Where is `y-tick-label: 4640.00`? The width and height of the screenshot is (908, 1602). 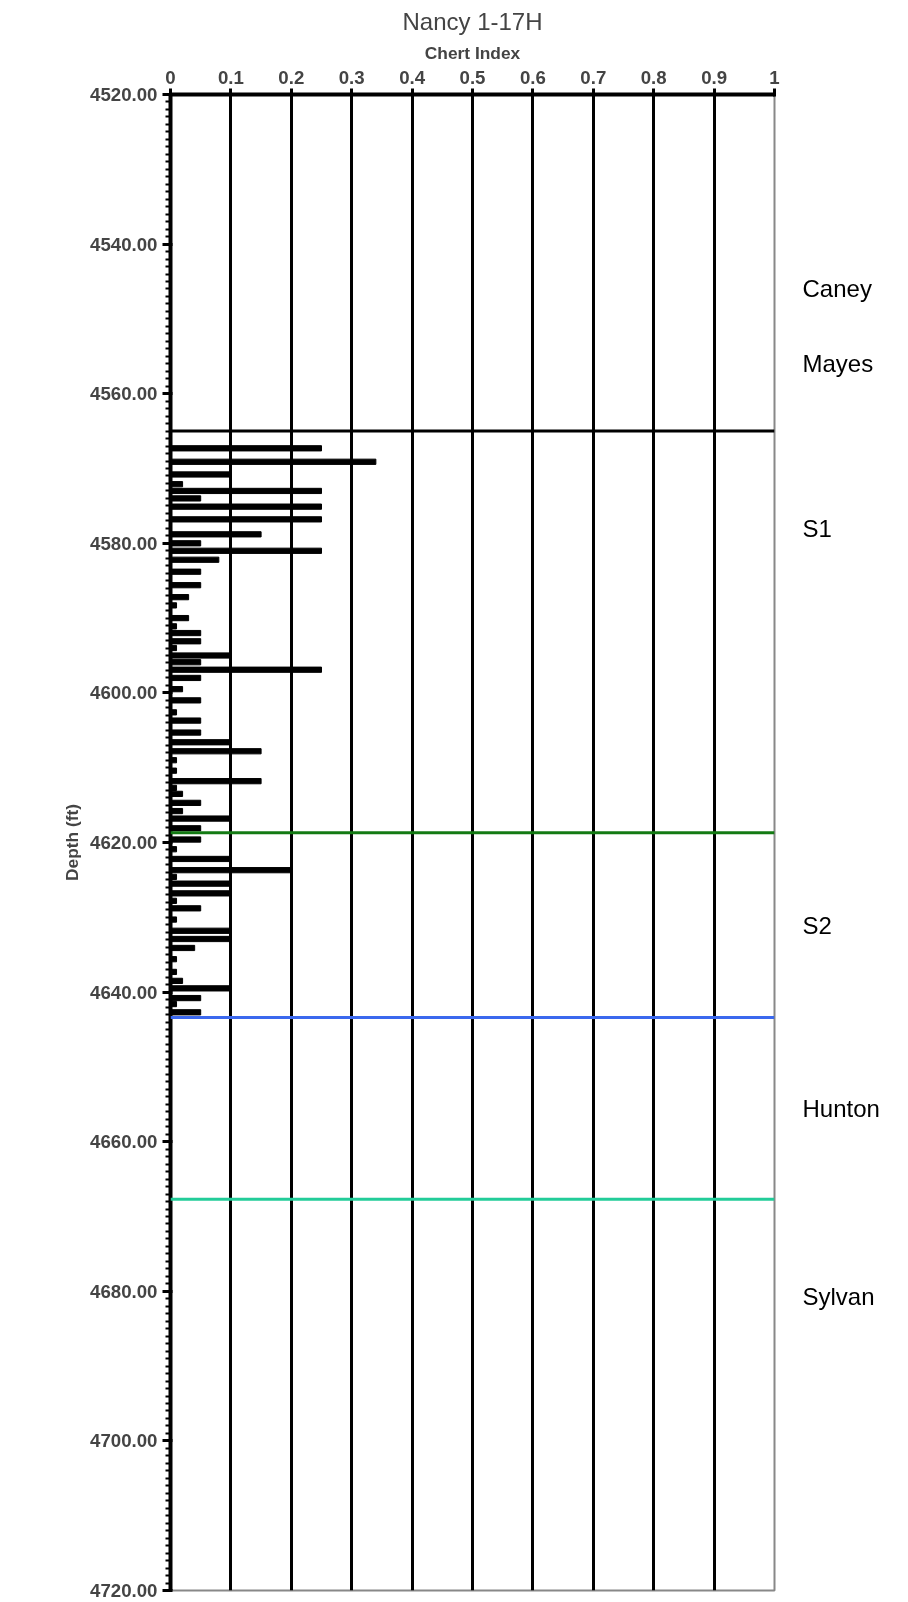 y-tick-label: 4640.00 is located at coordinates (124, 992).